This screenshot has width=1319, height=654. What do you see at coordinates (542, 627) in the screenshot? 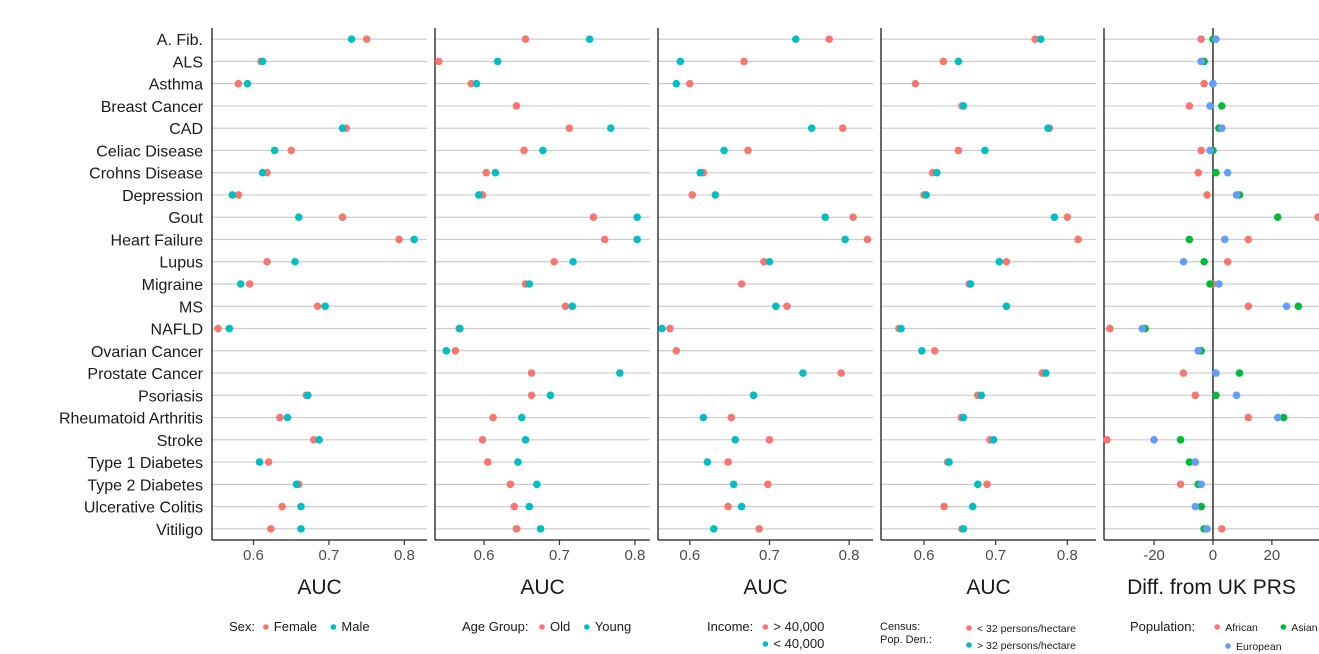
I see `legend-key-old` at bounding box center [542, 627].